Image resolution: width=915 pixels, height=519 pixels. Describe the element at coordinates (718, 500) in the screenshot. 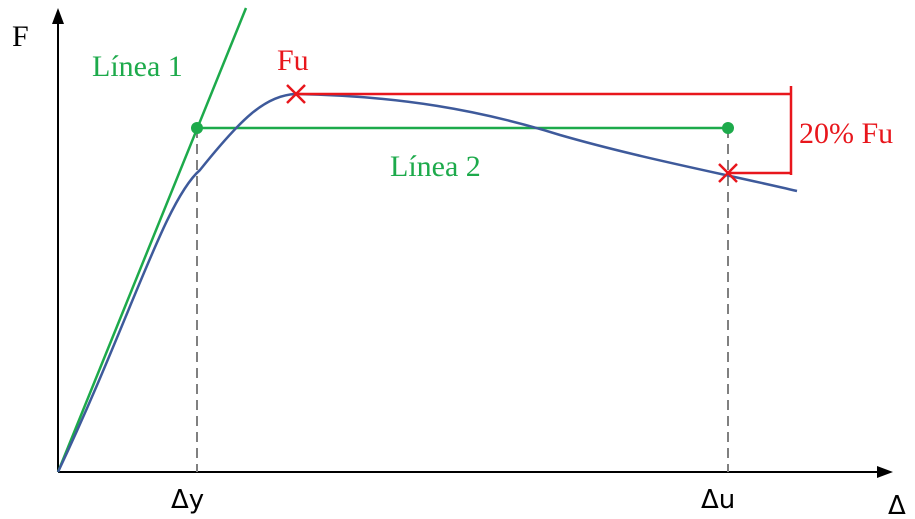

I see `ultimate-tick-label: Δu` at that location.